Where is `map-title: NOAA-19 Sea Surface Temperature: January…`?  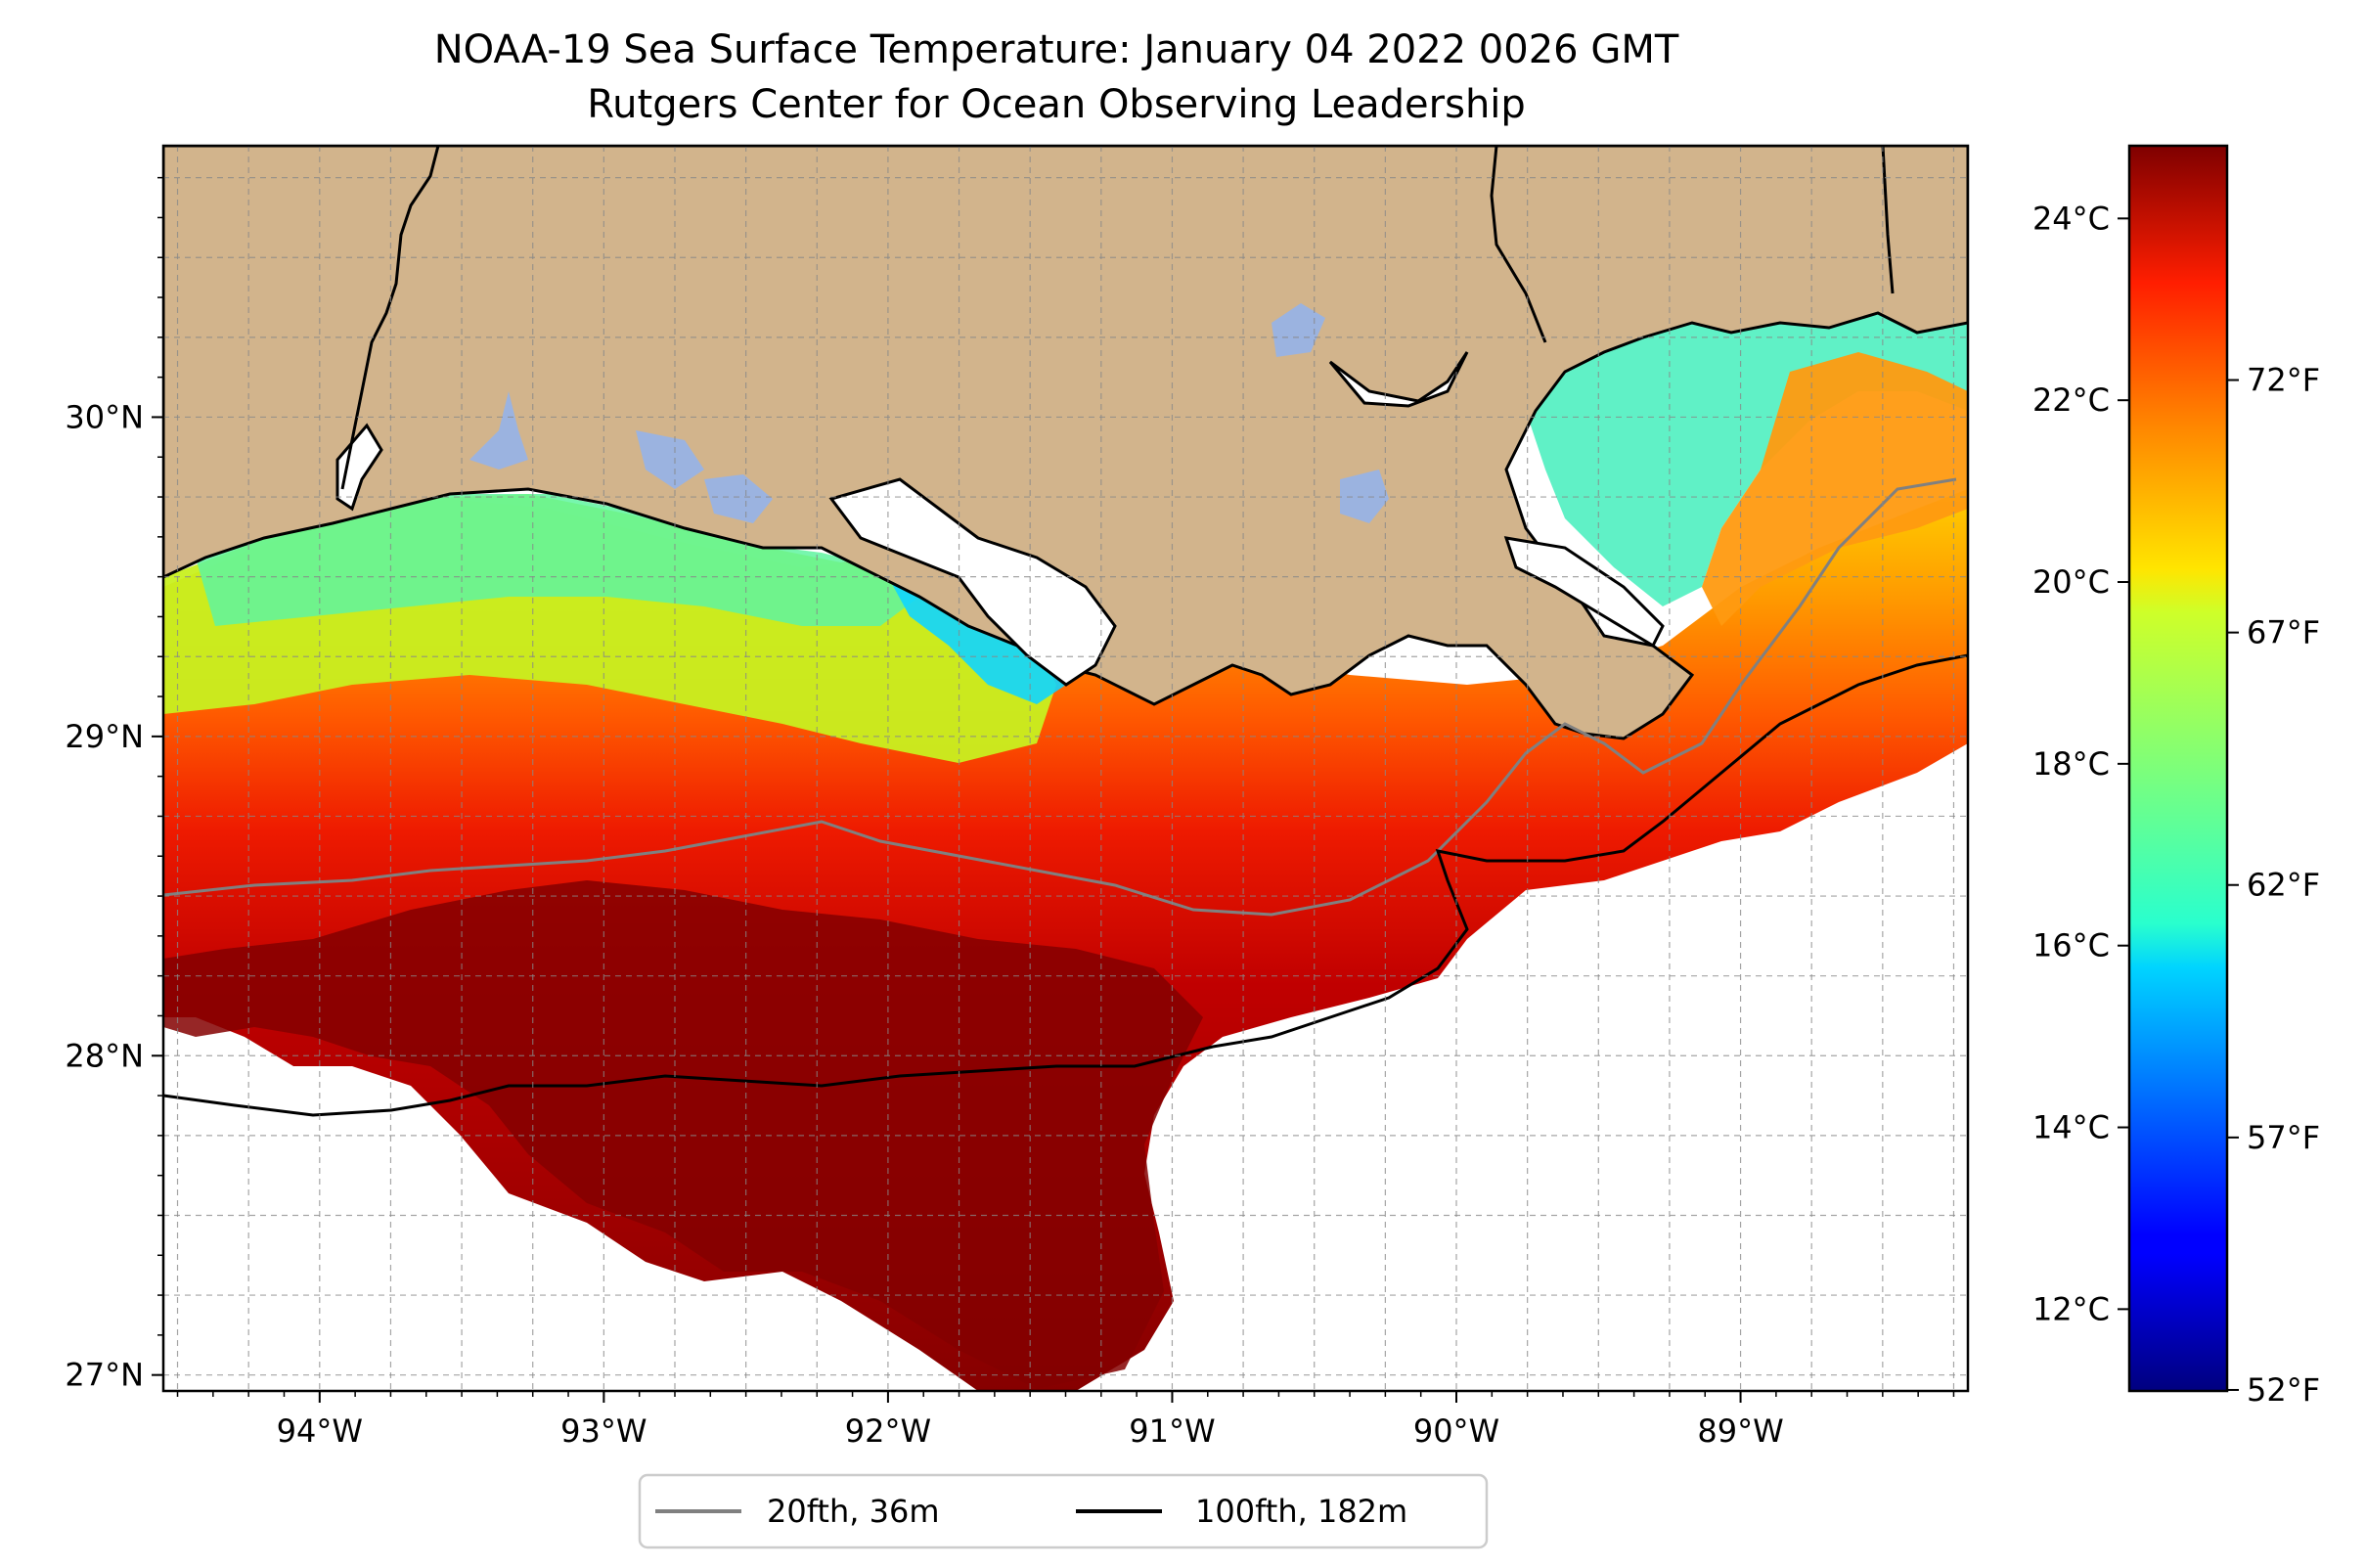
map-title: NOAA-19 Sea Surface Temperature: January… is located at coordinates (1056, 49).